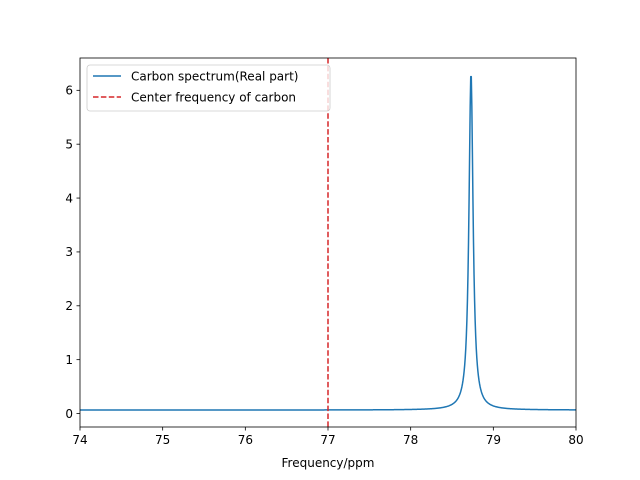 This screenshot has height=480, width=640. What do you see at coordinates (69, 144) in the screenshot?
I see `y-tick-label: 5` at bounding box center [69, 144].